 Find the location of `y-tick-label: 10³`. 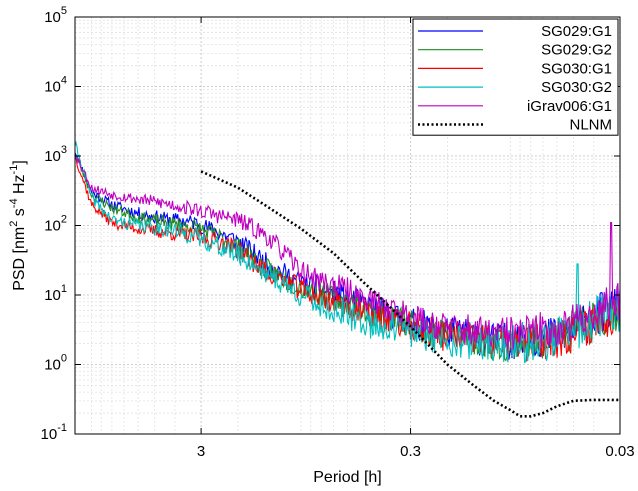

y-tick-label: 10³ is located at coordinates (55, 154).